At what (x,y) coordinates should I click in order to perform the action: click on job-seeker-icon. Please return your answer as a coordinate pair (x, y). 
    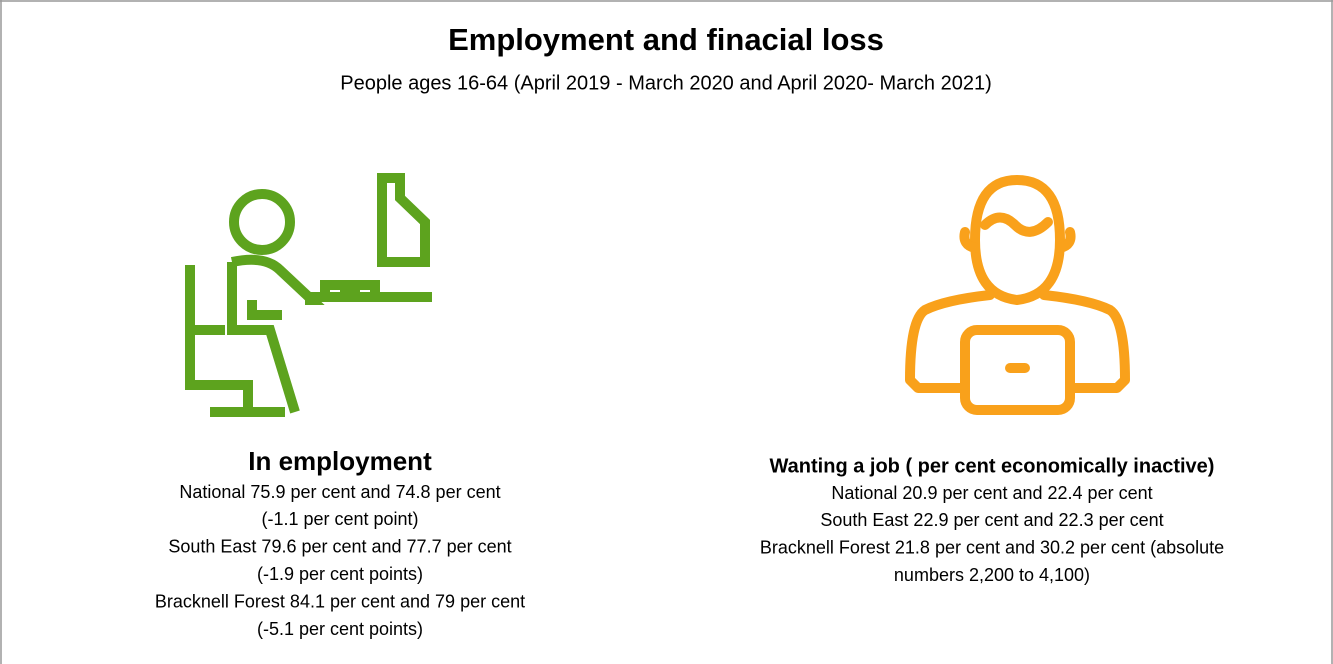
    Looking at the image, I should click on (1017, 295).